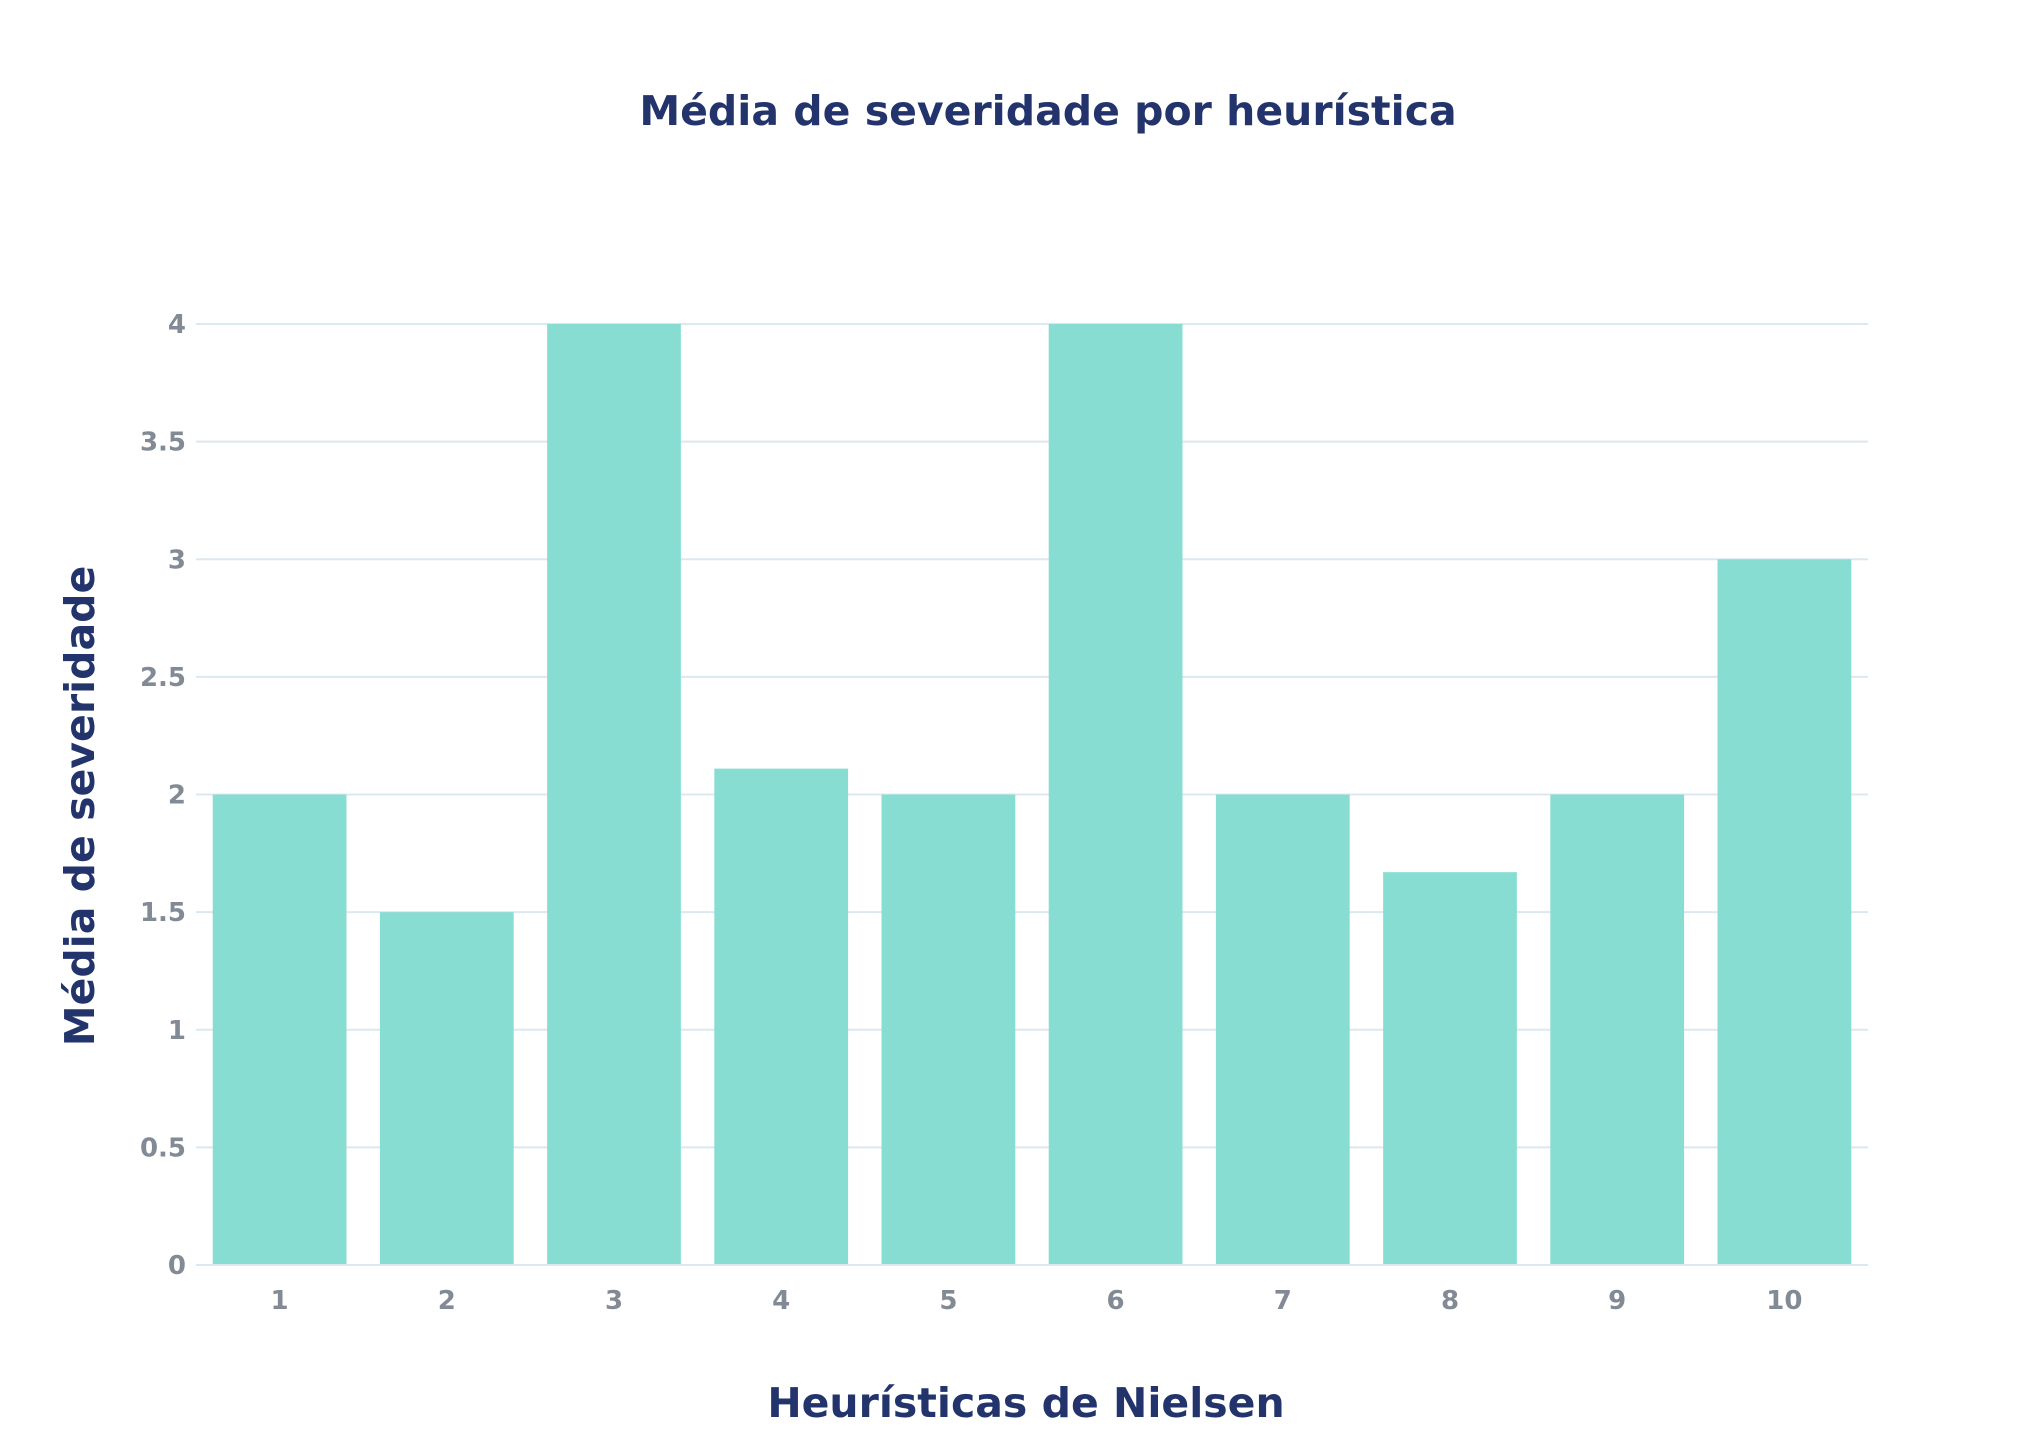  What do you see at coordinates (177, 796) in the screenshot?
I see `y-tick-label: 2` at bounding box center [177, 796].